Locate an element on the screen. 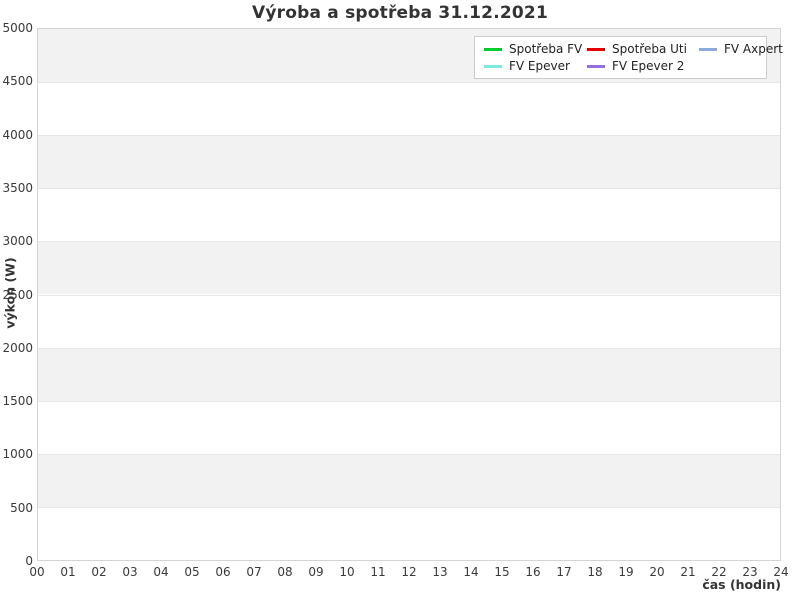 The image size is (800, 600). x-tick-label: 19 is located at coordinates (626, 572).